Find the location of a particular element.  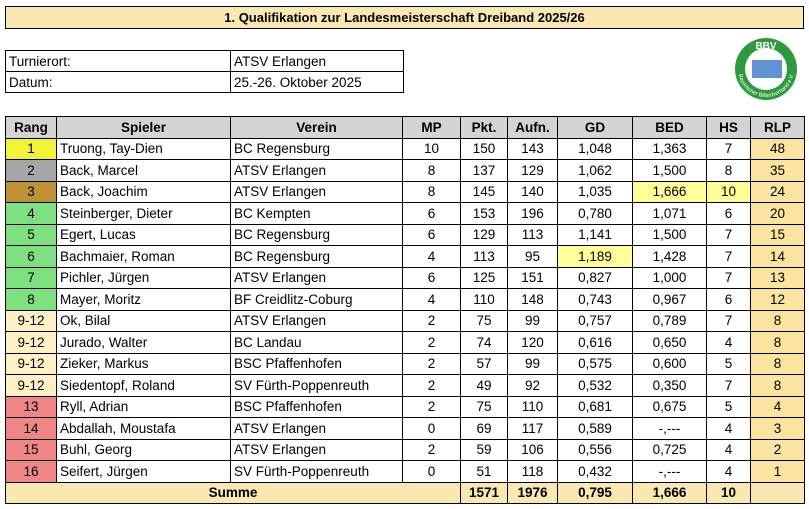

cell: 92 is located at coordinates (532, 385).